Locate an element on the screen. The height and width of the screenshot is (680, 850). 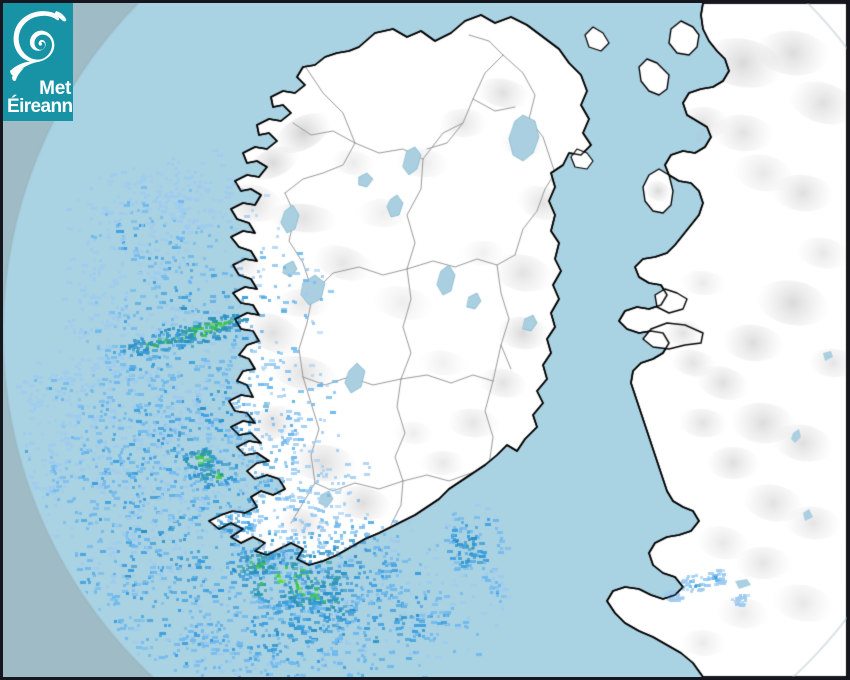
met-eireann-logo-text: Met Éireann is located at coordinates (40, 97).